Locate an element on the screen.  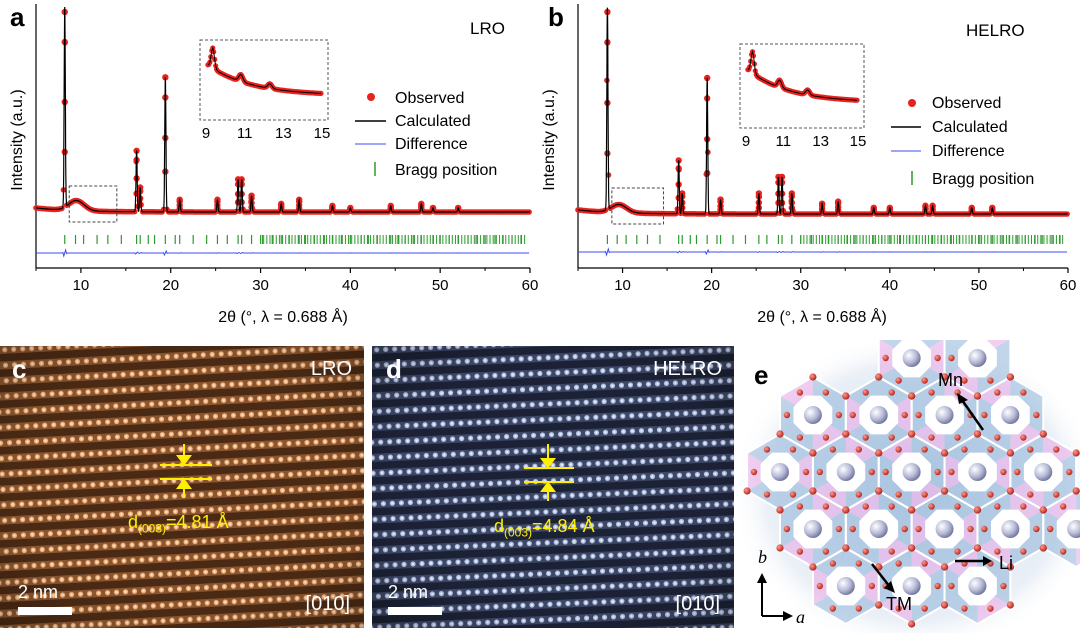
inset-plot: 9 11 13 15 is located at coordinates (802, 96).